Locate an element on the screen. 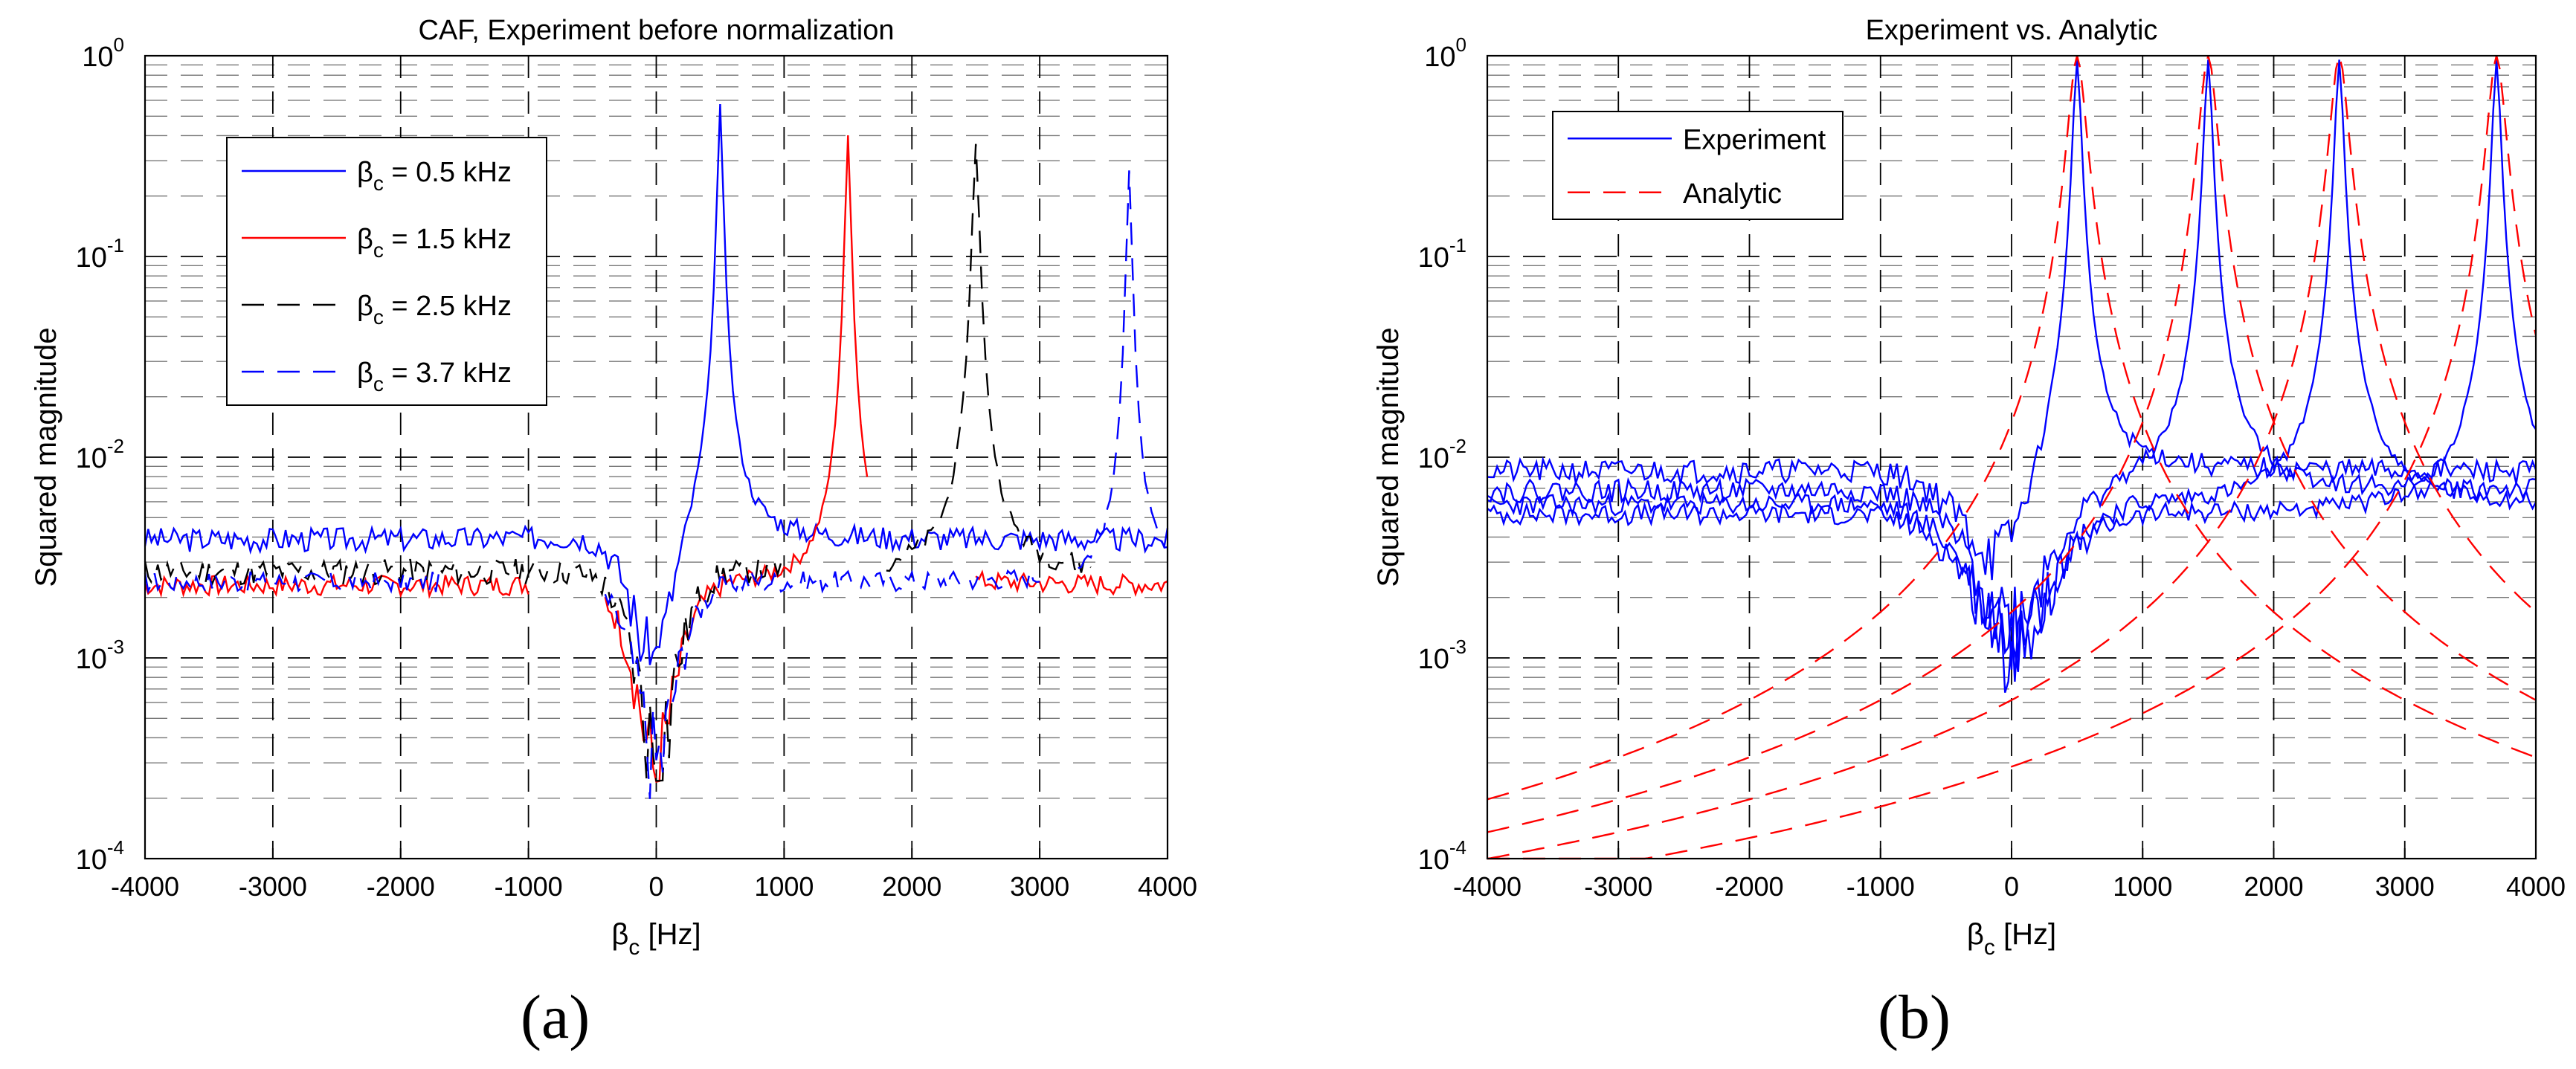 The image size is (2576, 1069). legend: Experiment Analytic is located at coordinates (1698, 165).